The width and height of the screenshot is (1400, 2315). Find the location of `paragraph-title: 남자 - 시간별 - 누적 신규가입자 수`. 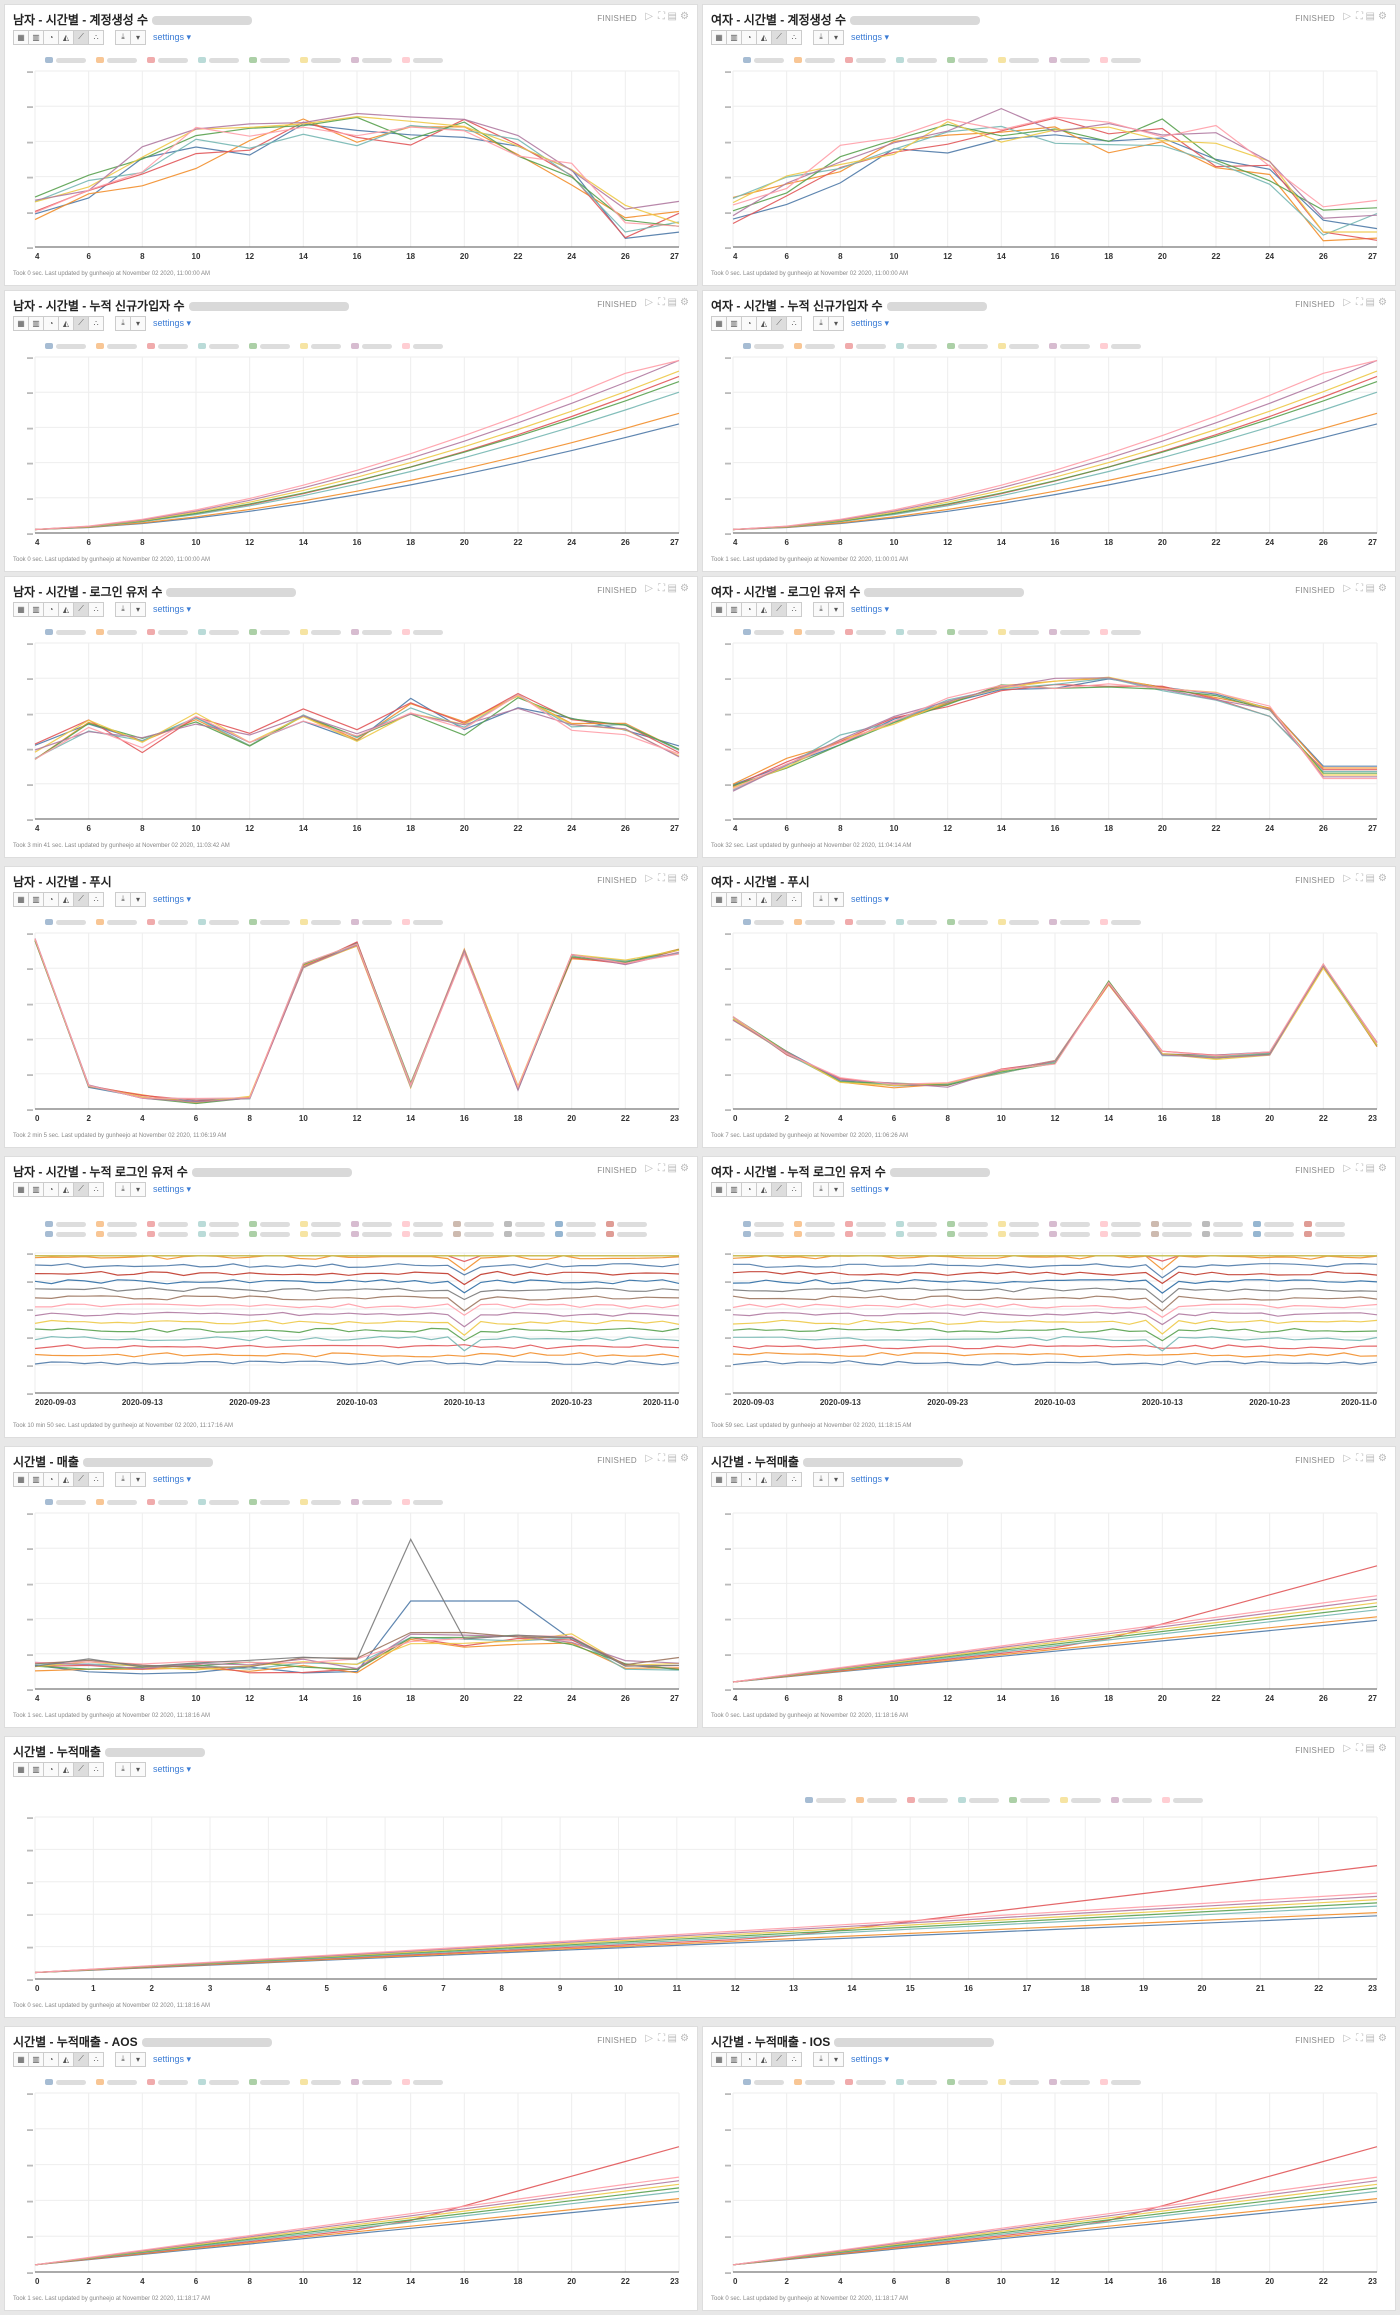

paragraph-title: 남자 - 시간별 - 누적 신규가입자 수 is located at coordinates (181, 305).